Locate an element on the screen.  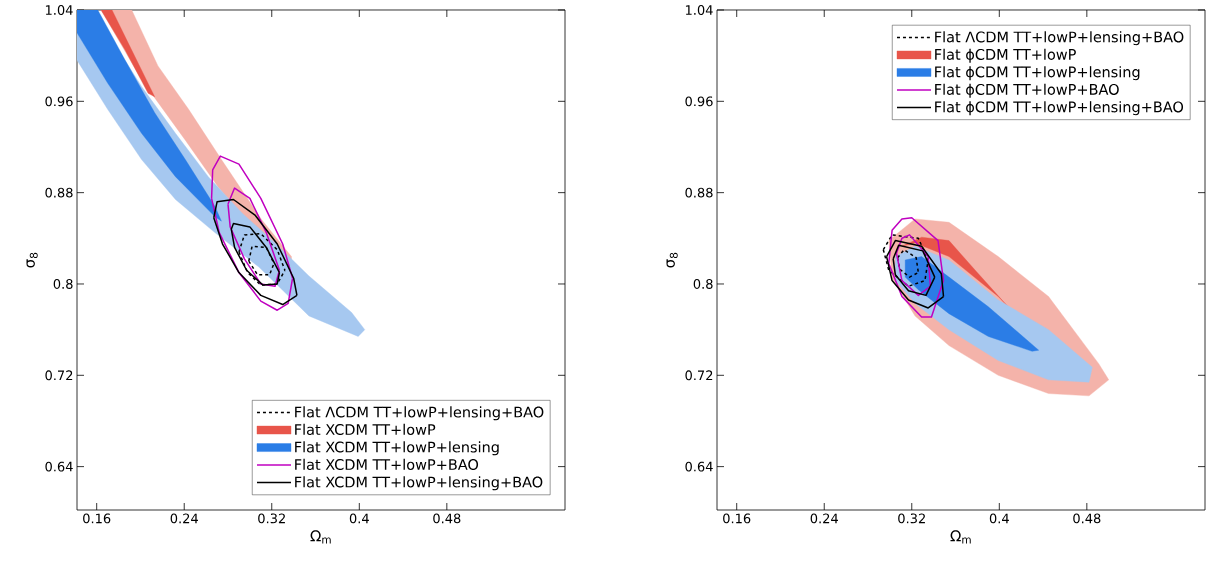
legend-label: Flat ϕCDM TT+lowP+BAO is located at coordinates (1027, 90).